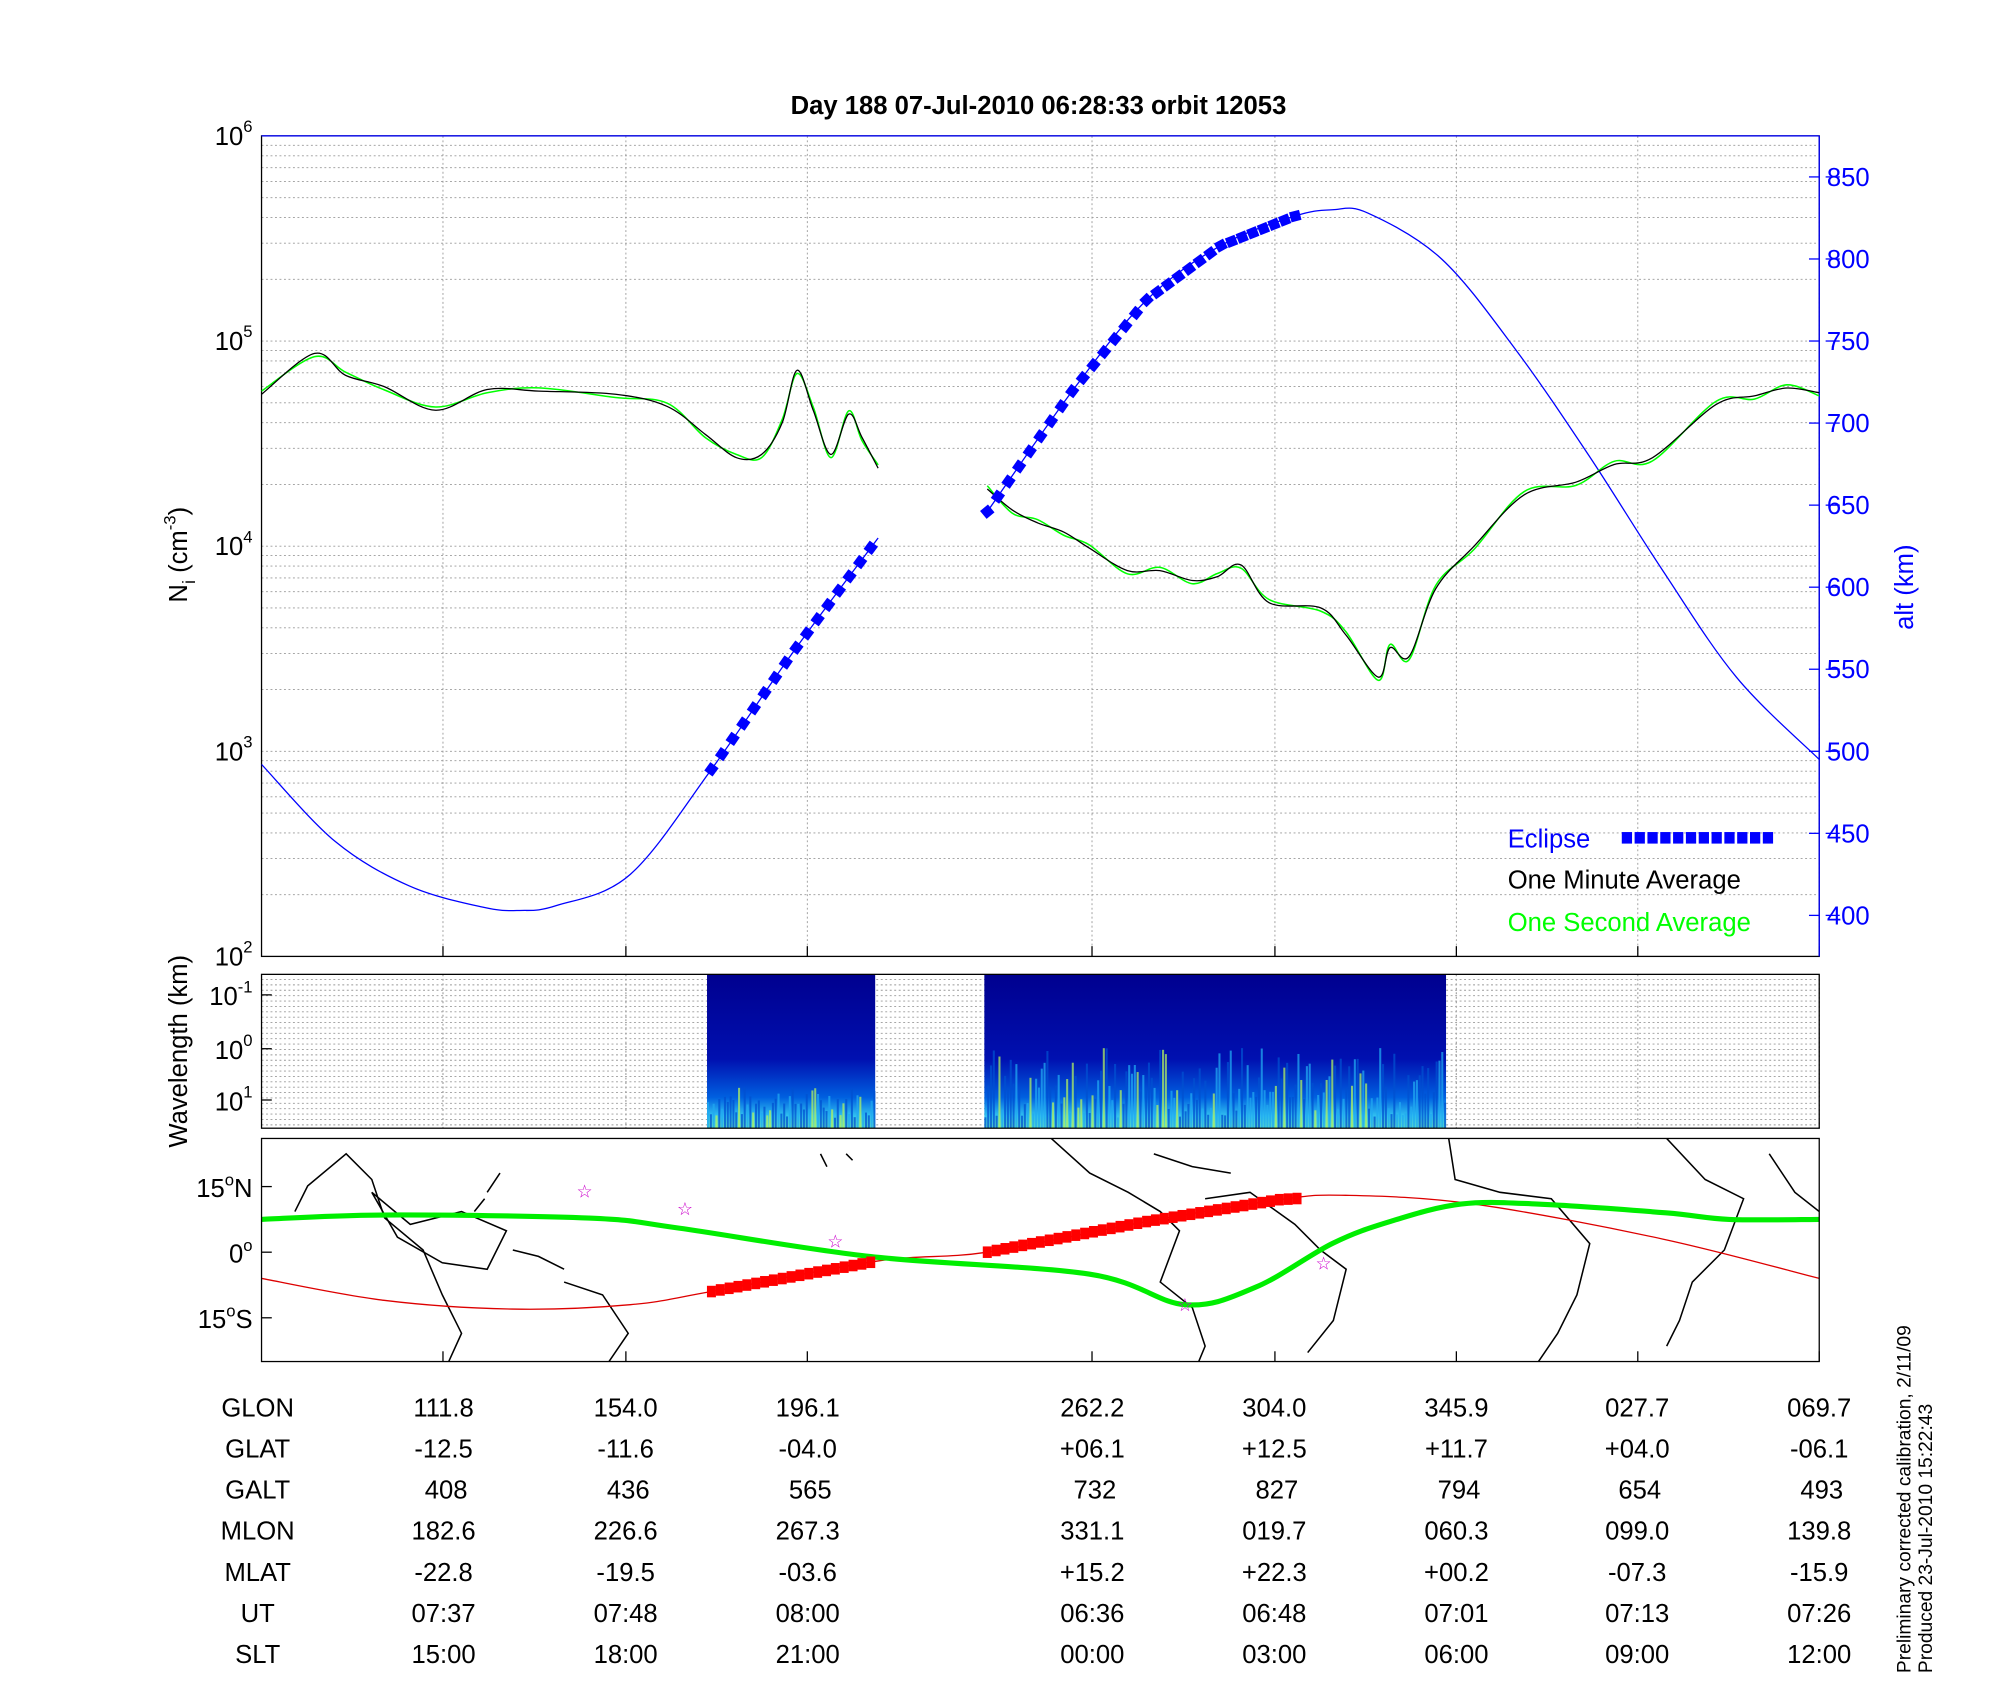 This screenshot has width=2000, height=1700. I want to click on altitude-line, so click(1403, 483).